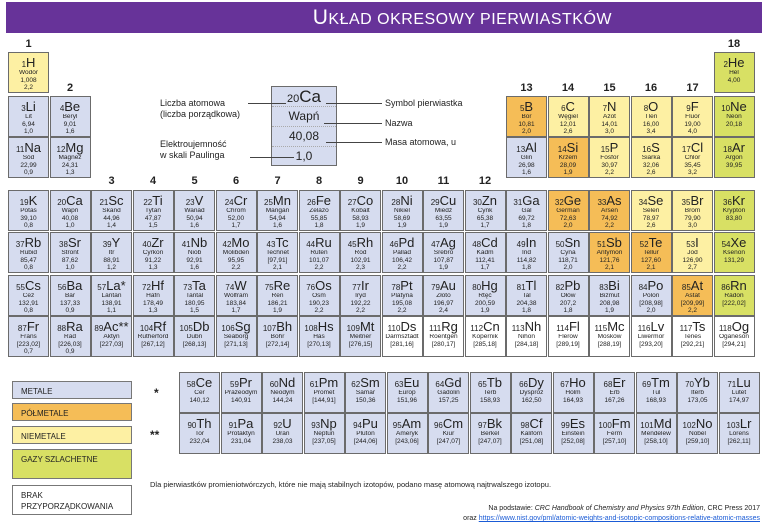  I want to click on element-cell-he: 2He Hel 4,00, so click(734, 72).